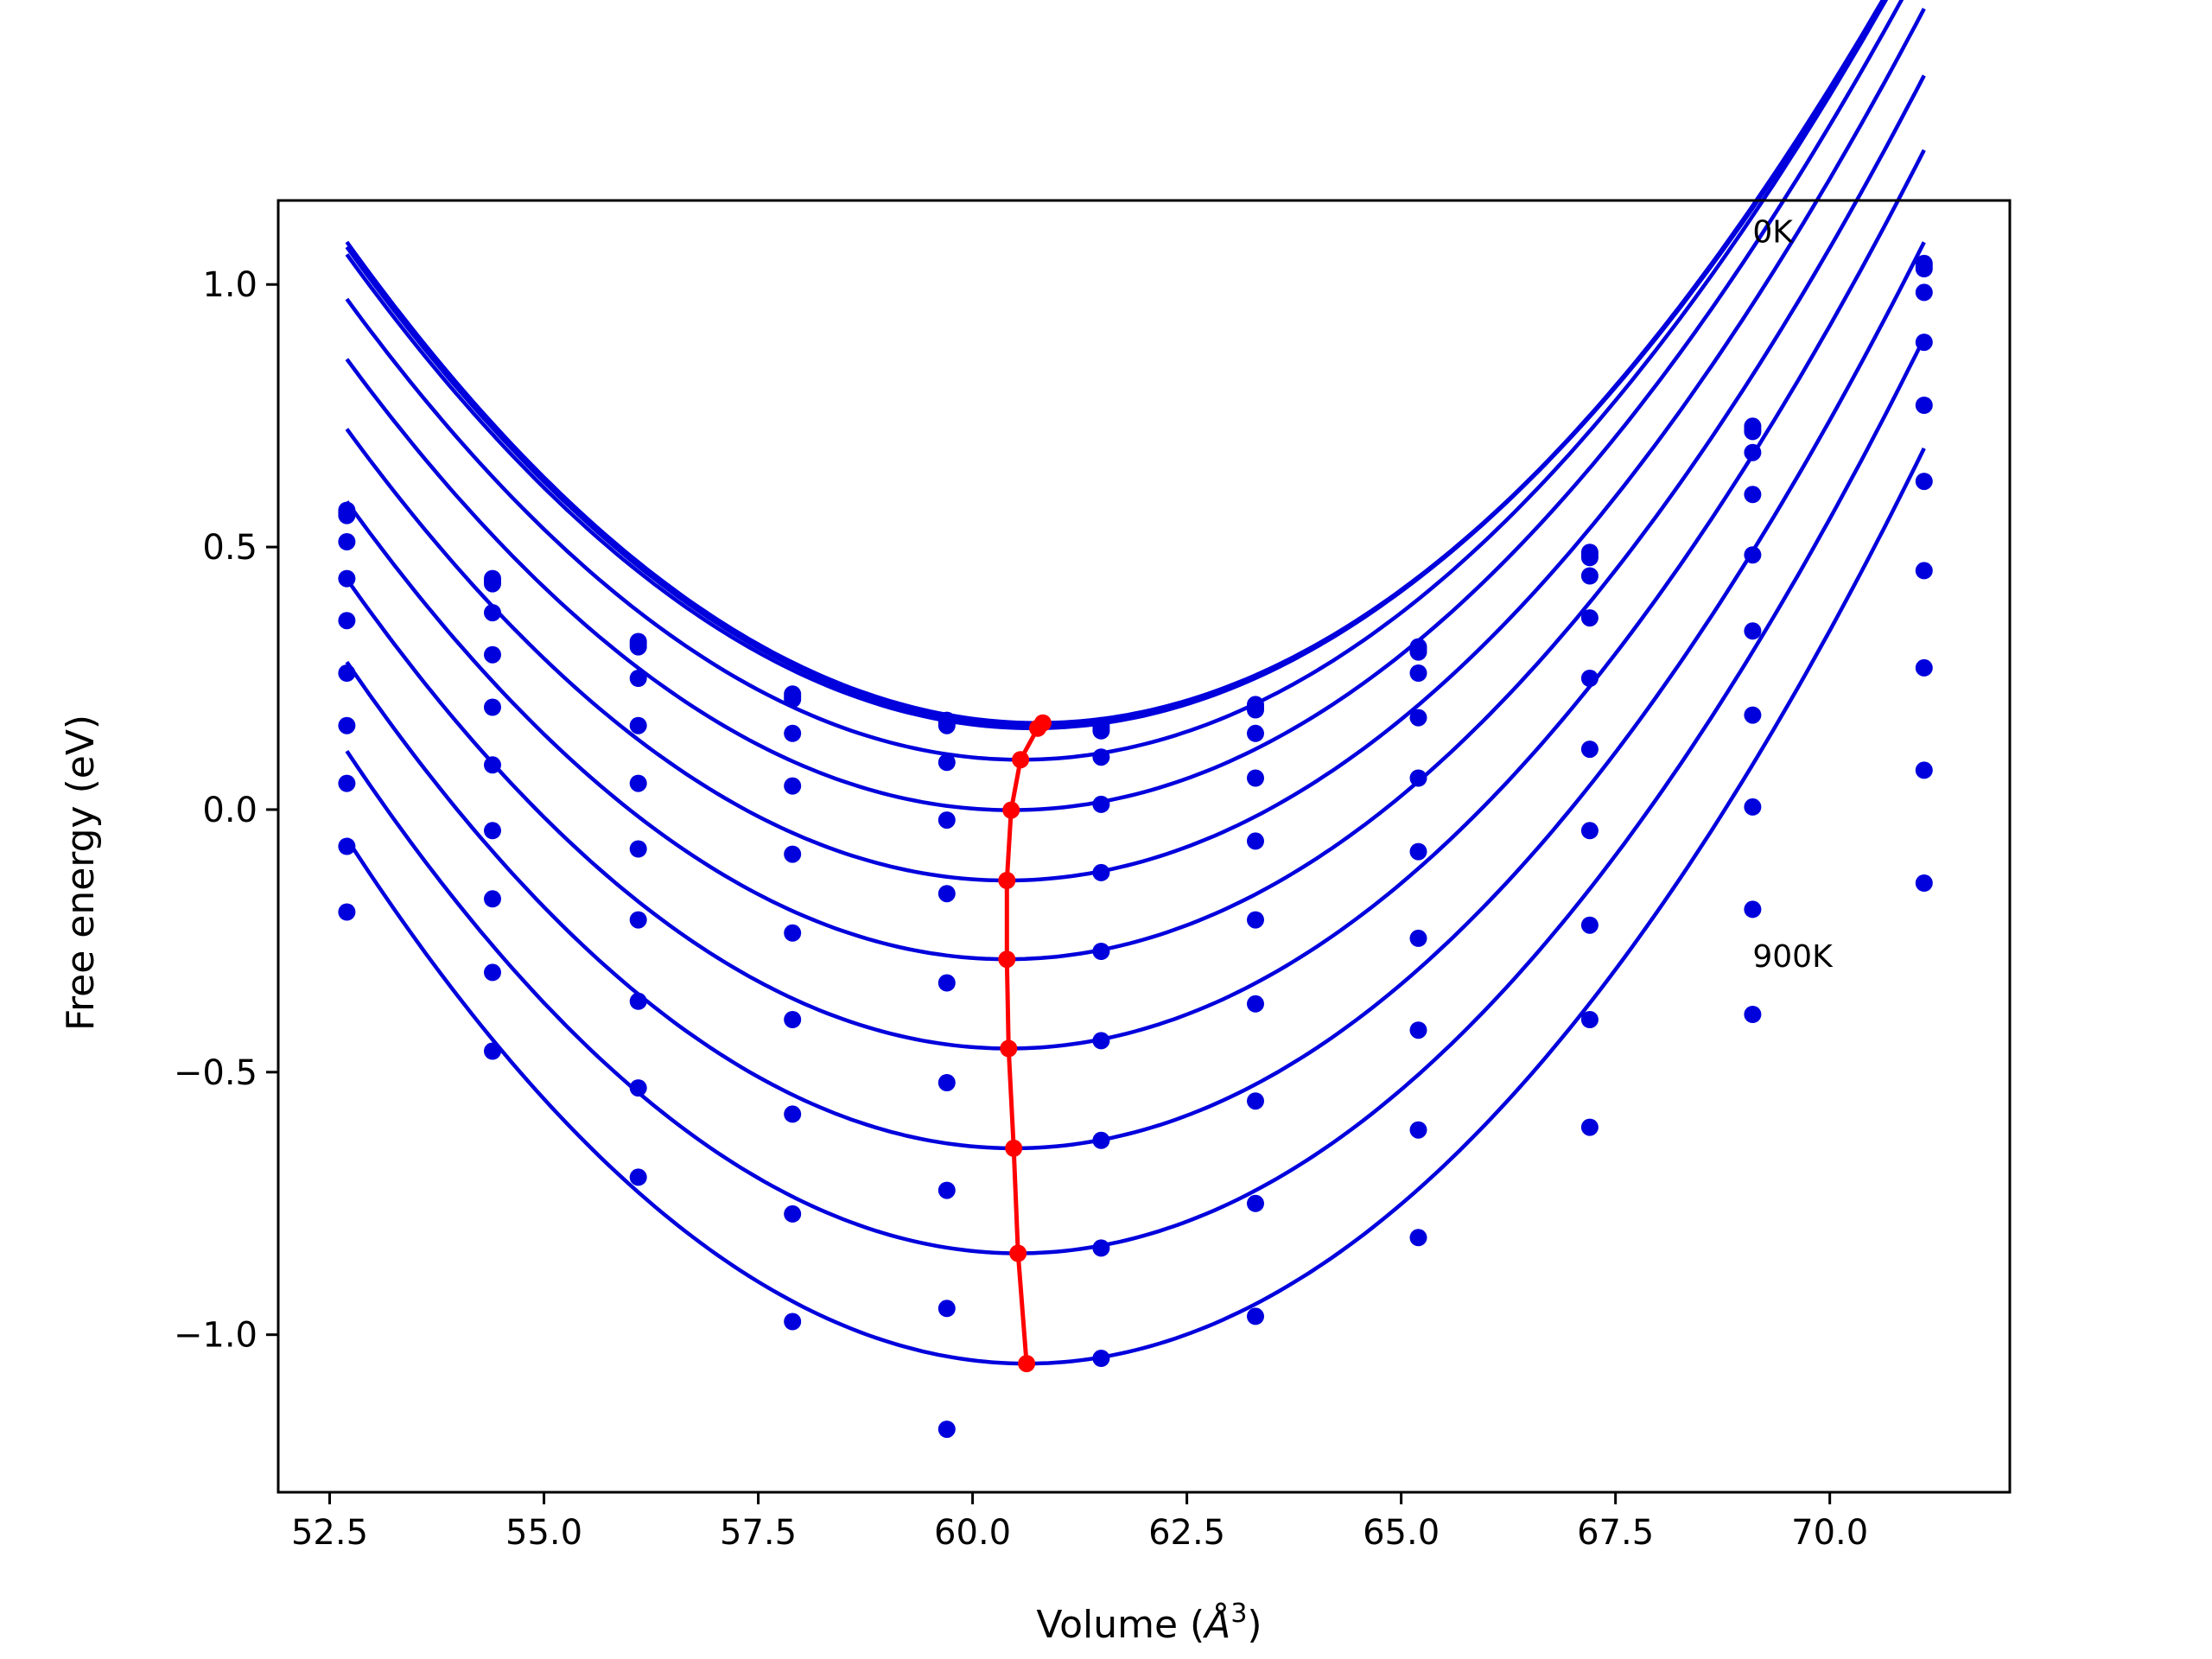  Describe the element at coordinates (1254, 1625) in the screenshot. I see `x-axis-label-close: )` at that location.